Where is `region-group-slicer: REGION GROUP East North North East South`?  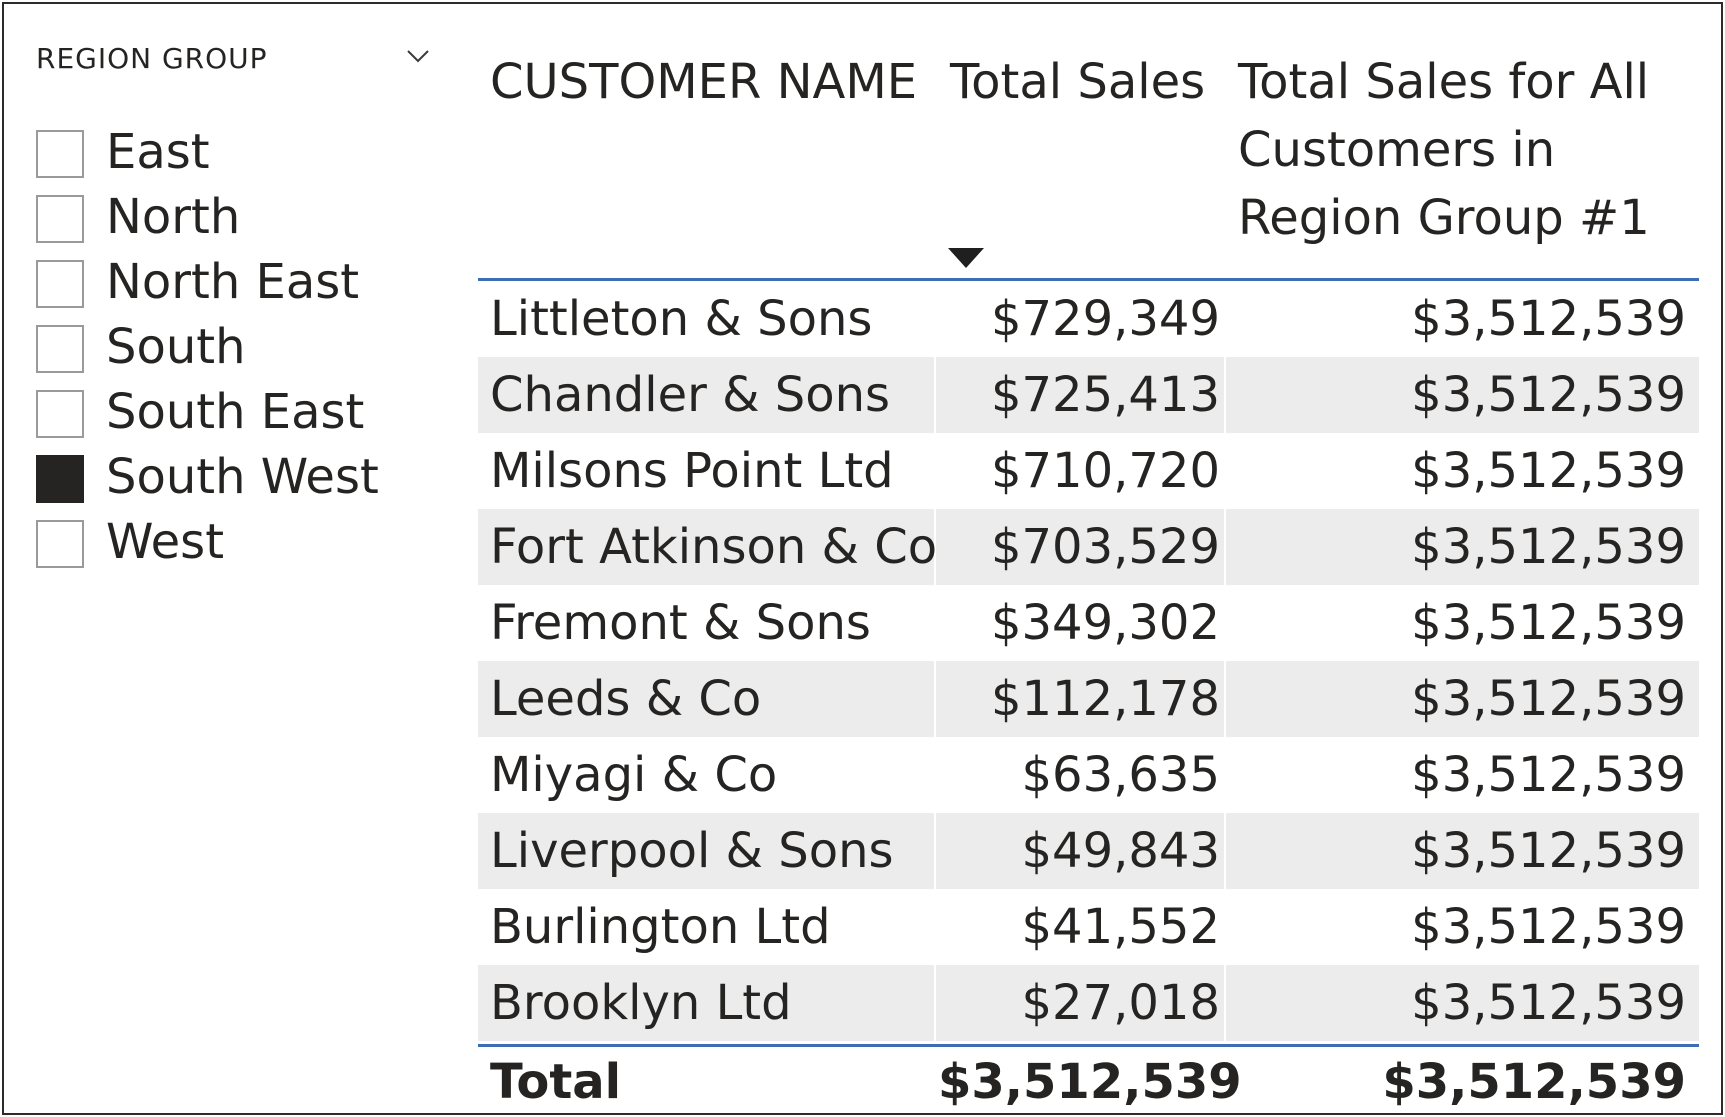 region-group-slicer: REGION GROUP East North North East South is located at coordinates (234, 318).